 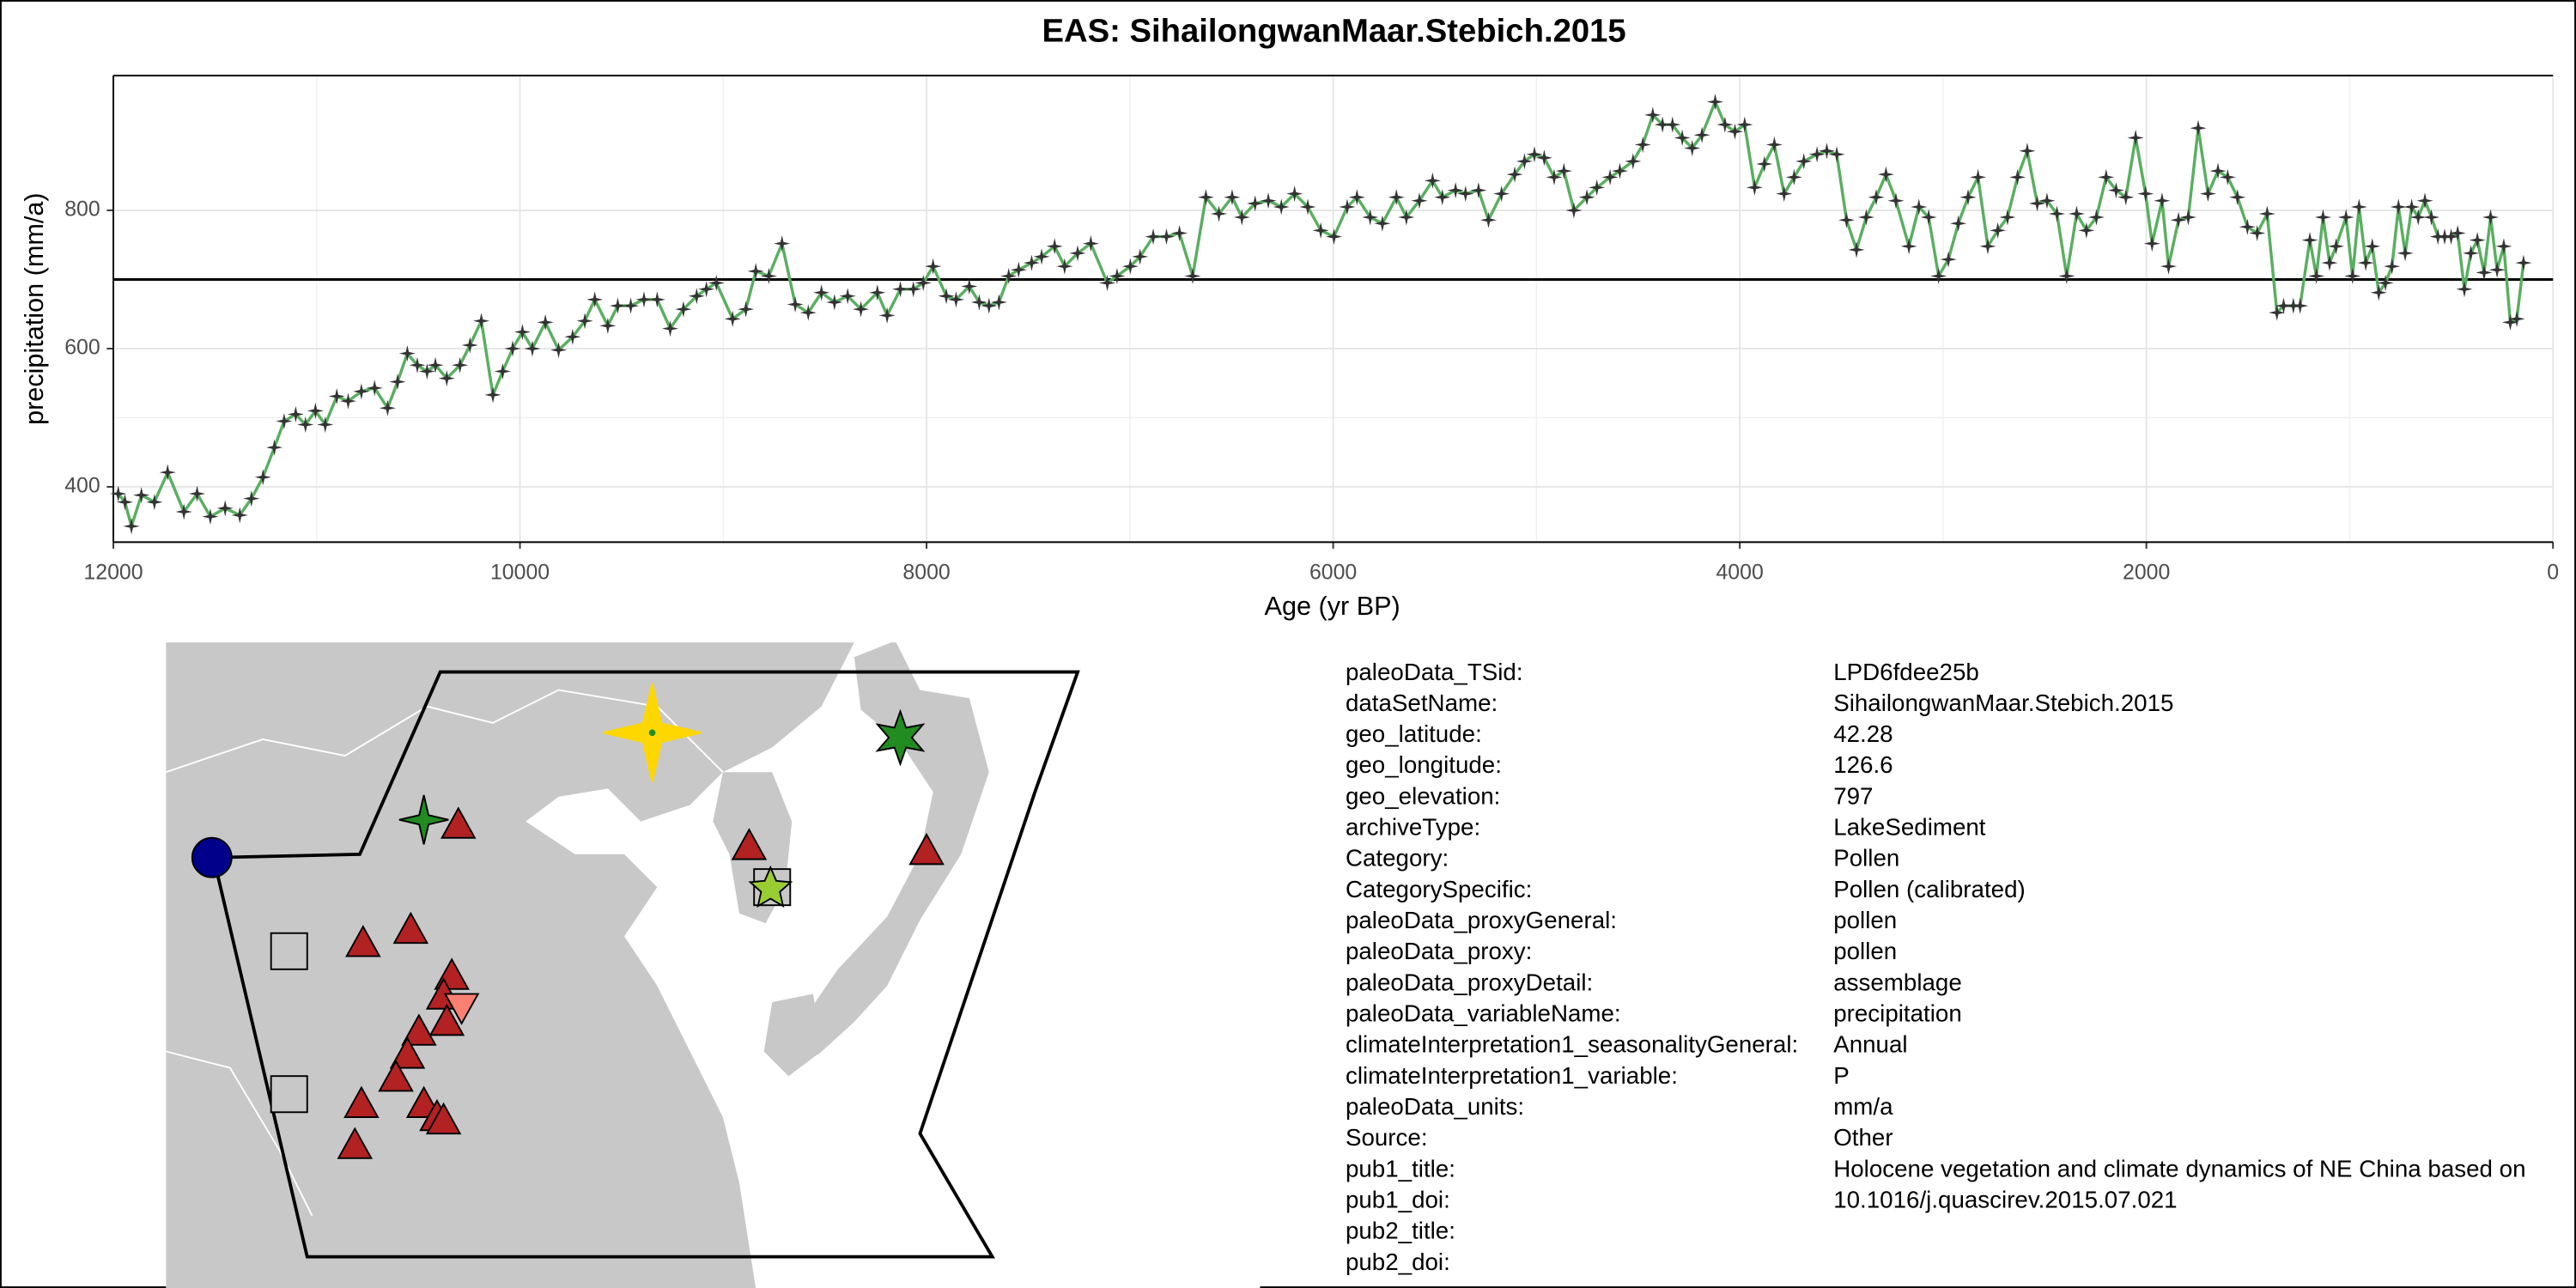 What do you see at coordinates (1387, 1137) in the screenshot?
I see `meta-key: Source:` at bounding box center [1387, 1137].